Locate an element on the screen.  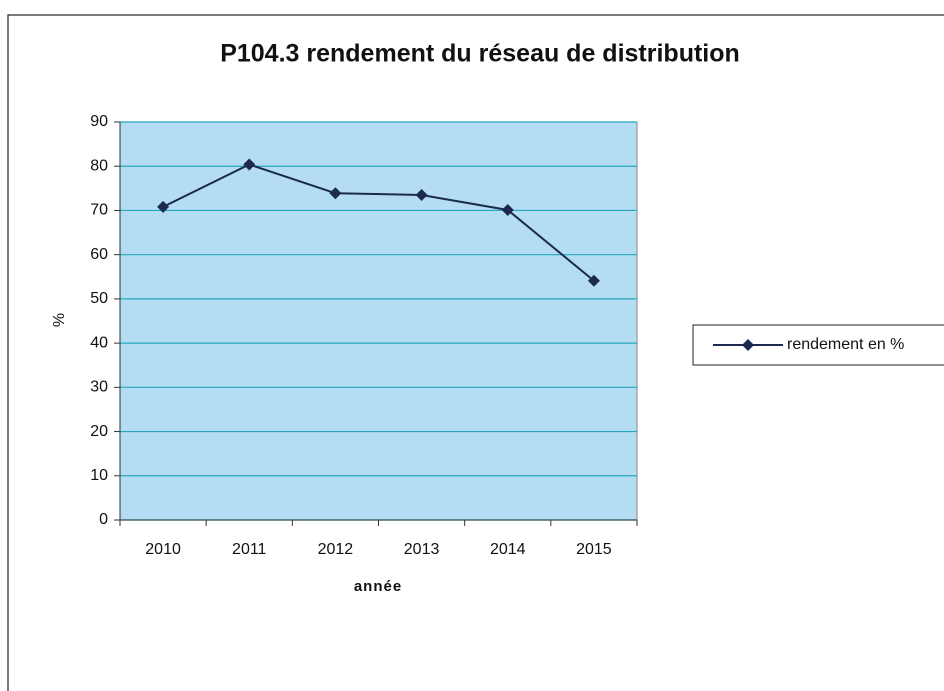
x-tick-label: 2013 is located at coordinates (422, 549).